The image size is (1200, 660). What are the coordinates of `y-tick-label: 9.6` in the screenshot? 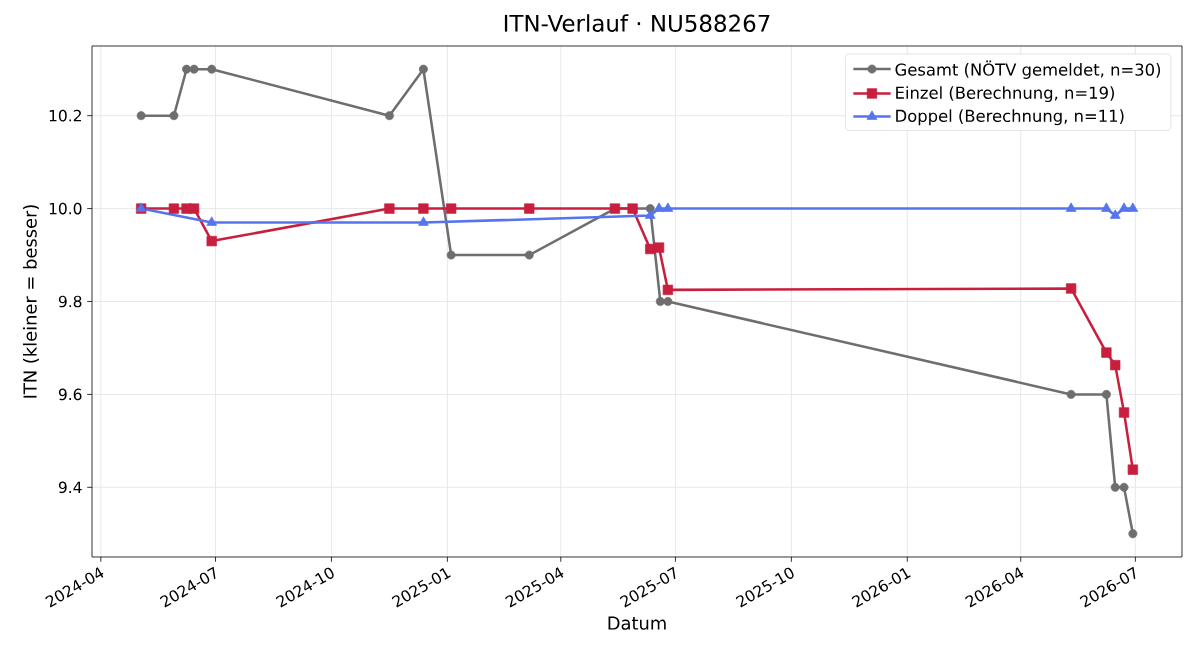 It's located at (70, 394).